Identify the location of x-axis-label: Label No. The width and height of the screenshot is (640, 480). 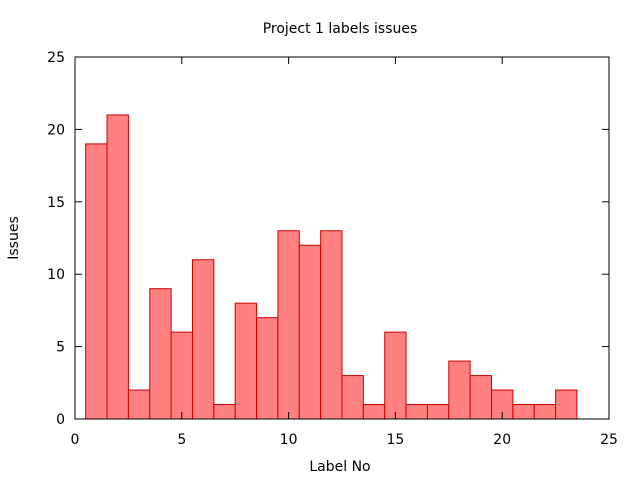
(339, 467).